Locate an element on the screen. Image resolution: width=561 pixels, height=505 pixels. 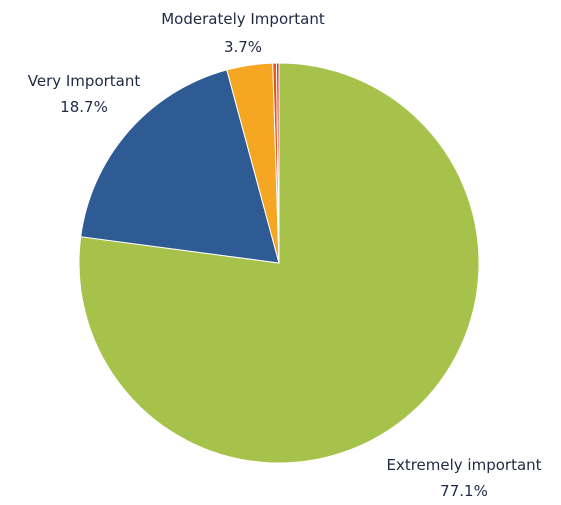
label-extremely-important-value: 77.1% is located at coordinates (464, 491).